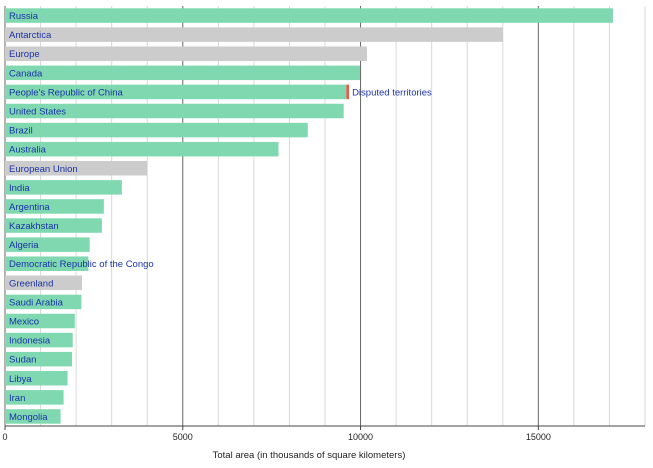 The height and width of the screenshot is (468, 653). I want to click on x-tick-label: 0, so click(4, 437).